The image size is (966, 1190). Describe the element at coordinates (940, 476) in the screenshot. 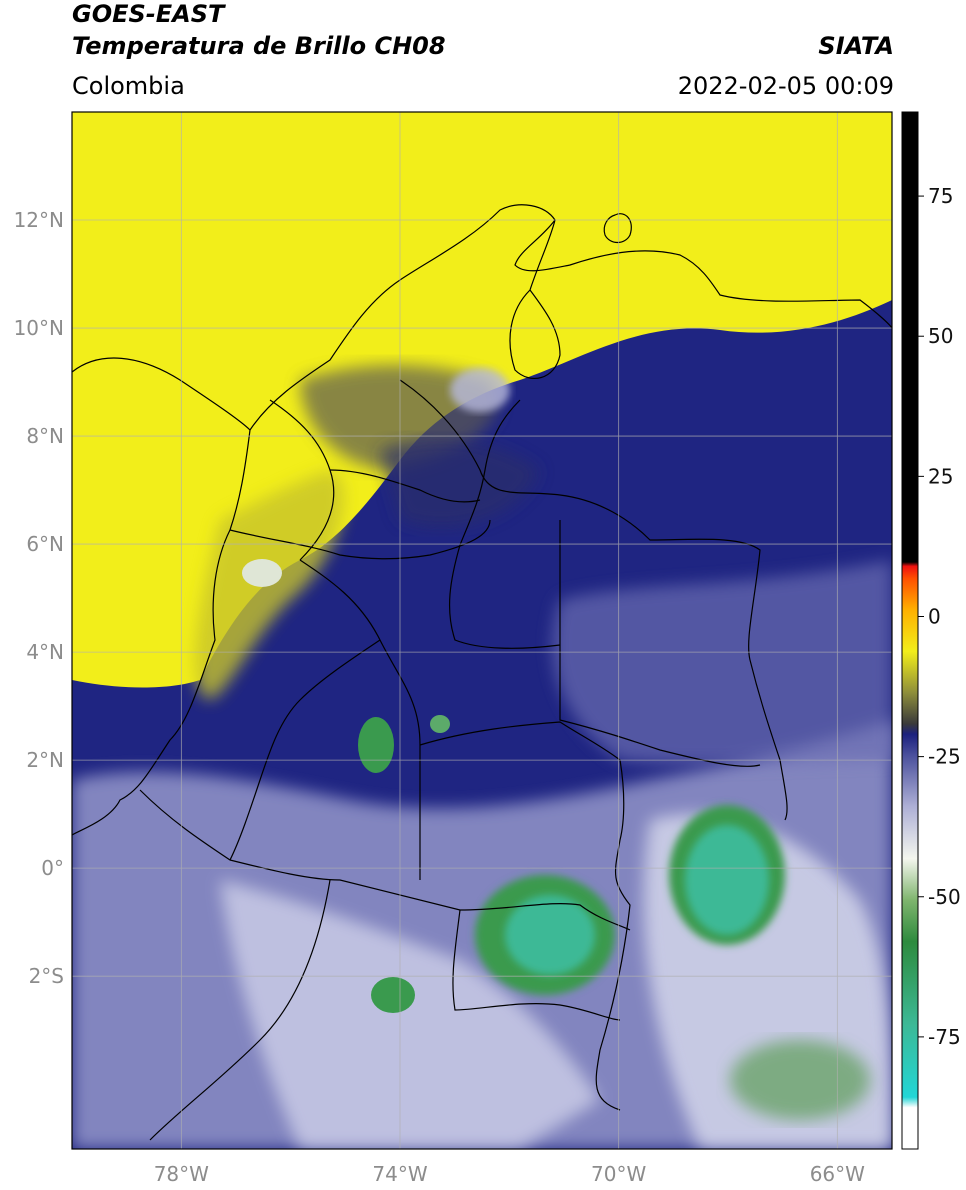

I see `colorbar-tick-label: 25` at that location.